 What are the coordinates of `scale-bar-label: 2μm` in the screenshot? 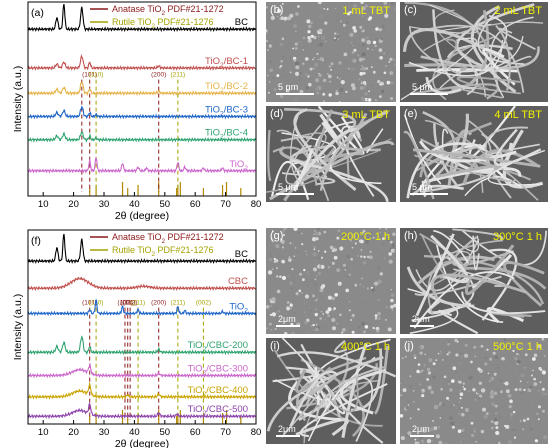 It's located at (287, 429).